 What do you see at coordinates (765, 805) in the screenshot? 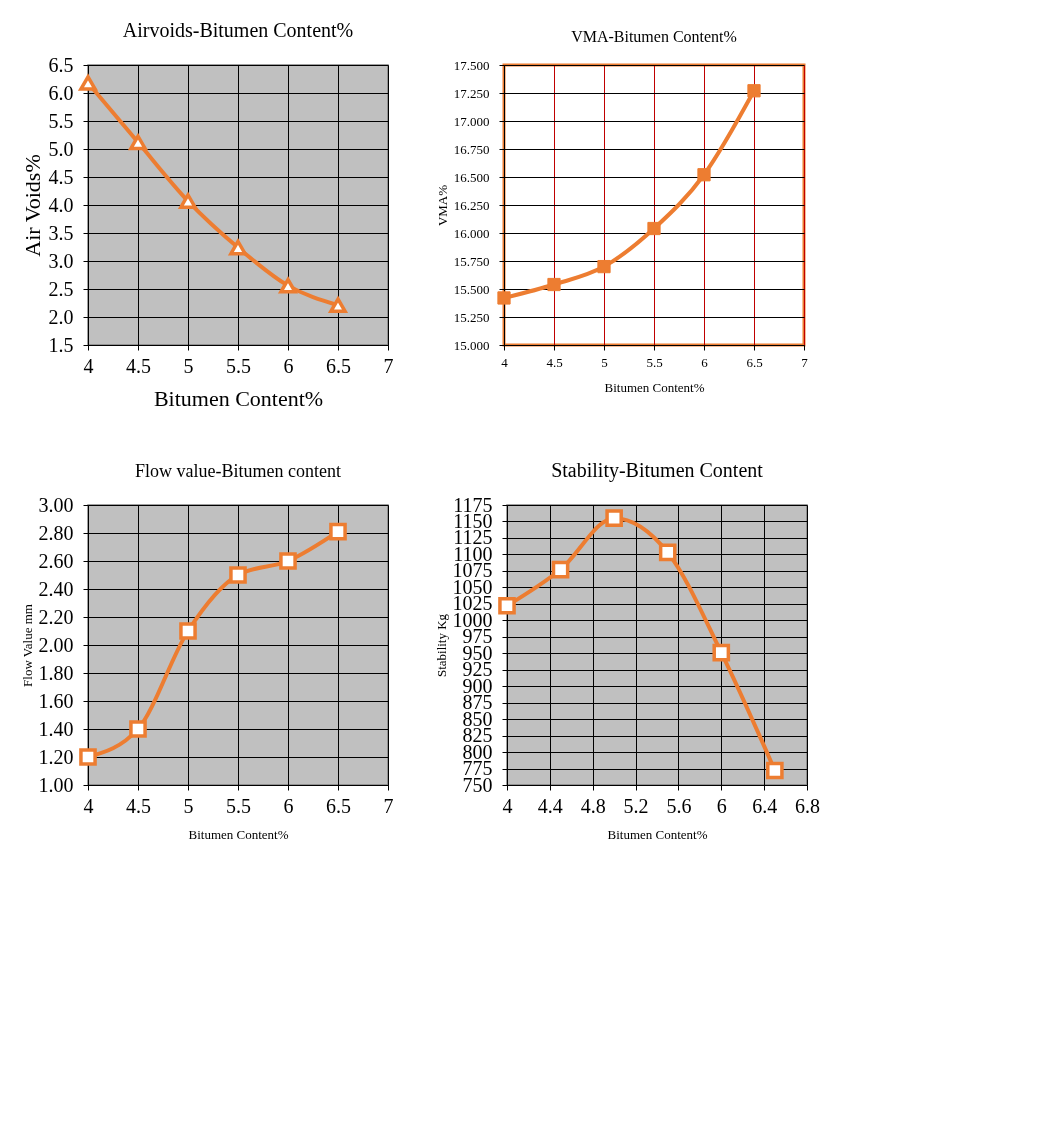
I see `x-tick-label: 6.4` at bounding box center [765, 805].